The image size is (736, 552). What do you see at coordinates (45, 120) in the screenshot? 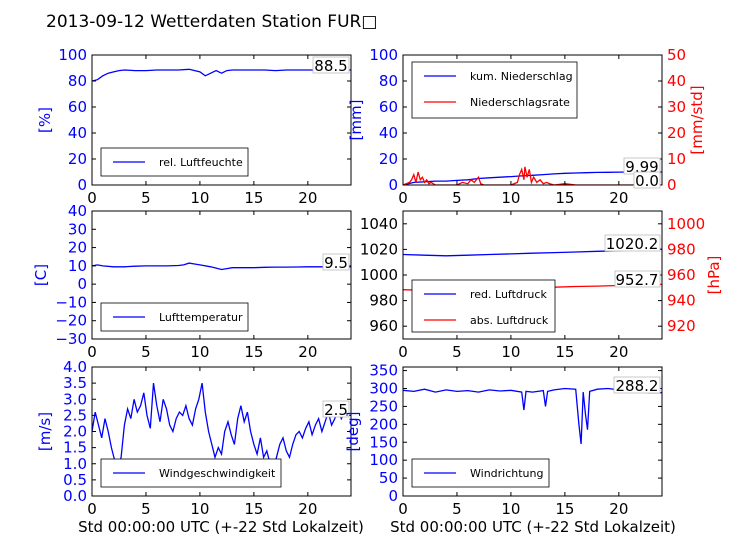
I see `y-axis-label: [%]` at bounding box center [45, 120].